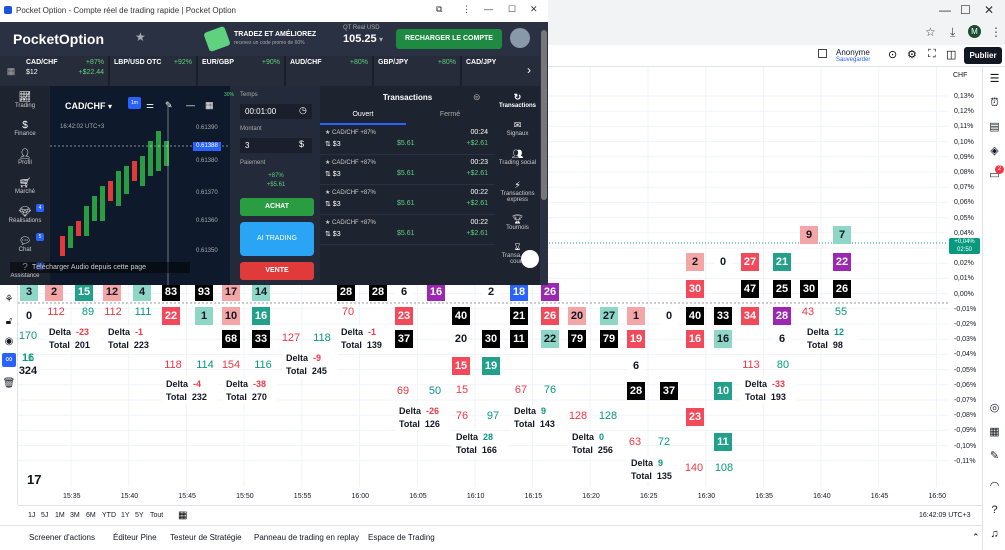 The width and height of the screenshot is (1005, 550). What do you see at coordinates (466, 9) in the screenshot?
I see `po-more-icon: ⋮` at bounding box center [466, 9].